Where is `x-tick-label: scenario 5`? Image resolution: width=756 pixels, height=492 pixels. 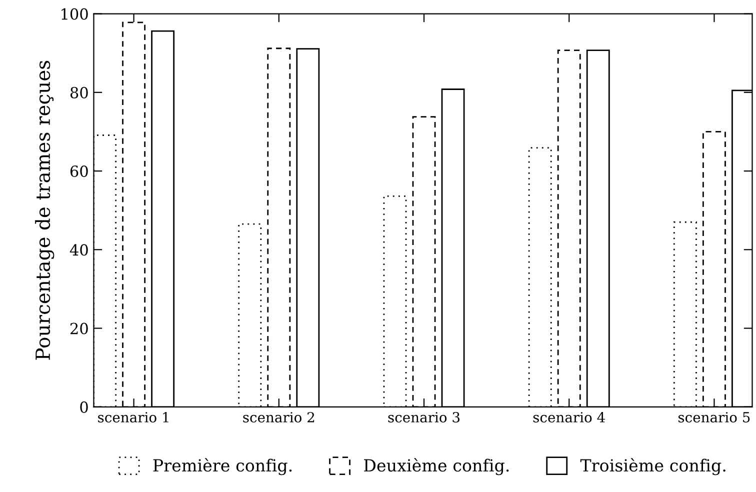 x-tick-label: scenario 5 is located at coordinates (714, 417).